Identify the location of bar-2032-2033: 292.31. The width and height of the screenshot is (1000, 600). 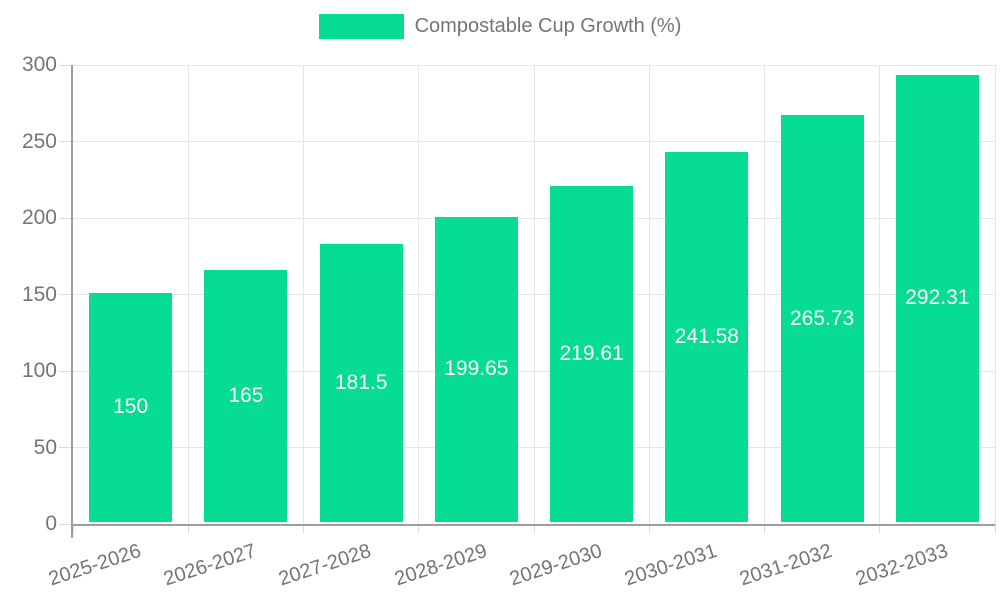
(937, 298).